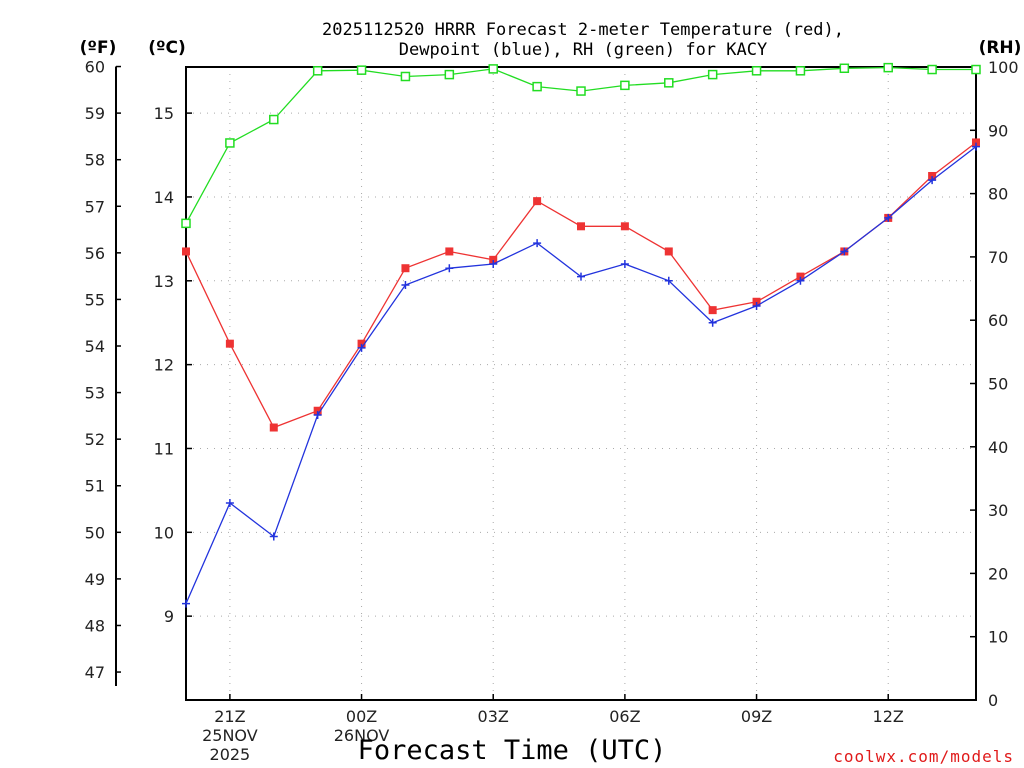  Describe the element at coordinates (167, 48) in the screenshot. I see `celsius-unit-label: (ºC)` at that location.